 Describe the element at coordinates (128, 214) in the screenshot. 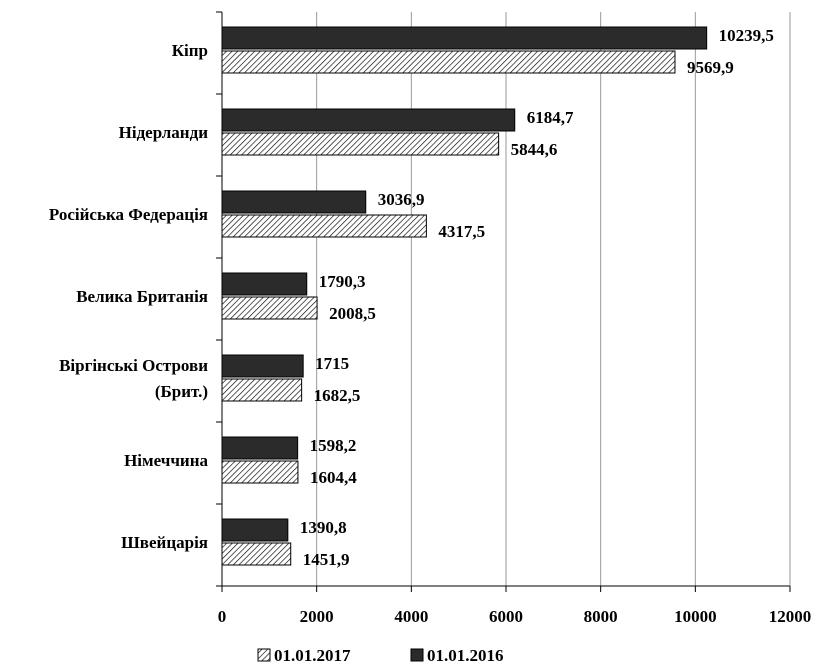

I see `category-label: Російська Федерація` at that location.